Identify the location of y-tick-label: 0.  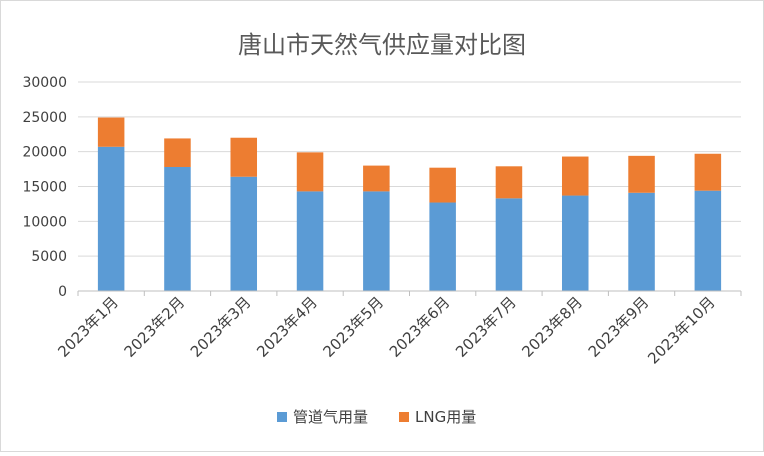
(62, 292).